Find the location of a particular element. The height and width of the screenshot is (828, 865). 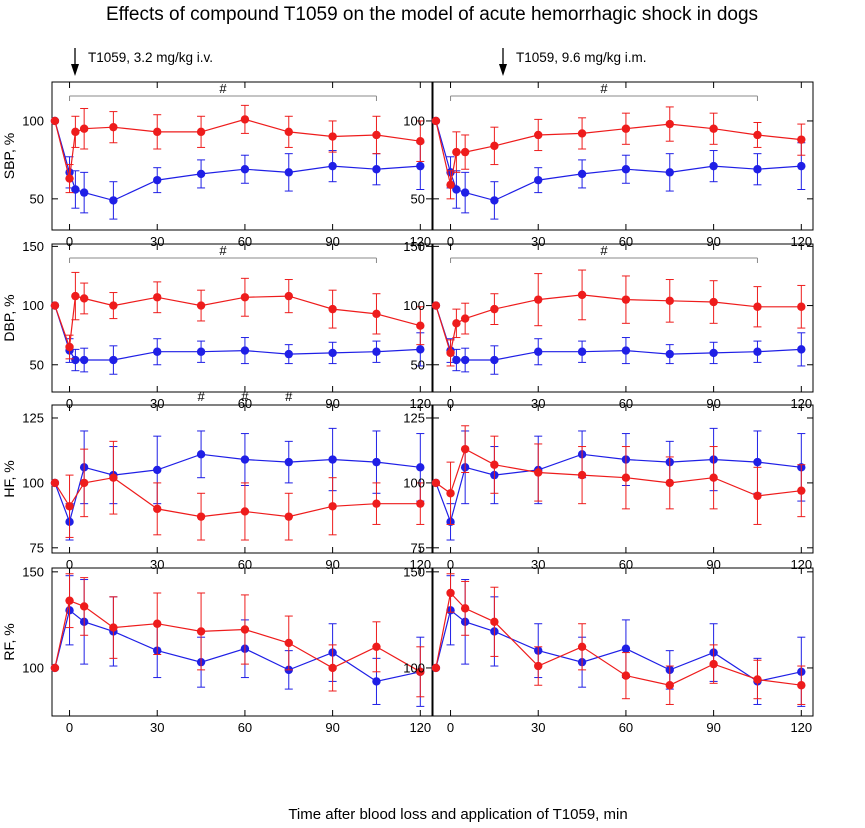

x-tick-label: 30 is located at coordinates (157, 403).